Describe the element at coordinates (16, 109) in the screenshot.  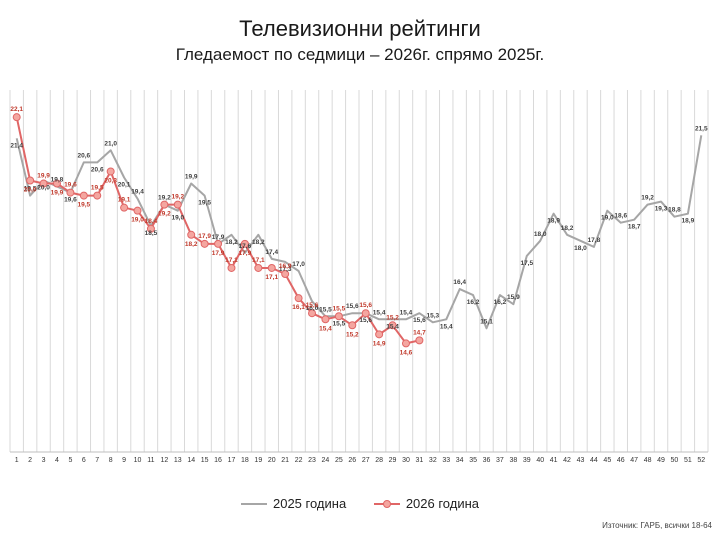
I see `data-label-2026: 22,1` at that location.